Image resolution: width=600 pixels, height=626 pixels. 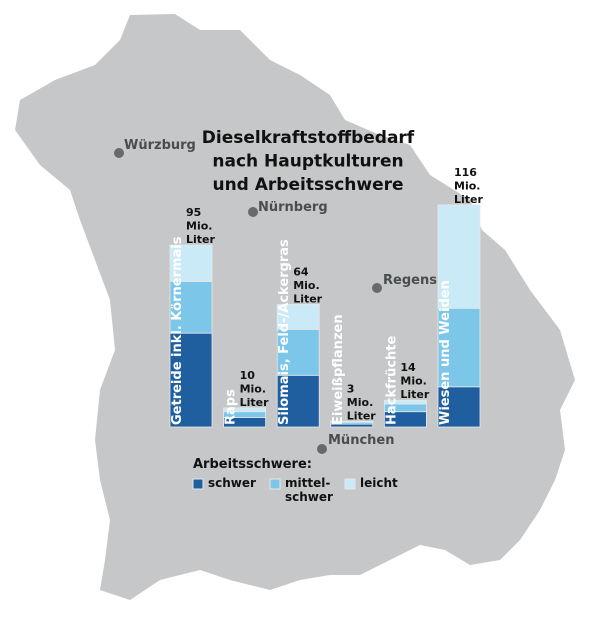 What do you see at coordinates (338, 369) in the screenshot?
I see `category-label: Eiweißpflanzen` at bounding box center [338, 369].